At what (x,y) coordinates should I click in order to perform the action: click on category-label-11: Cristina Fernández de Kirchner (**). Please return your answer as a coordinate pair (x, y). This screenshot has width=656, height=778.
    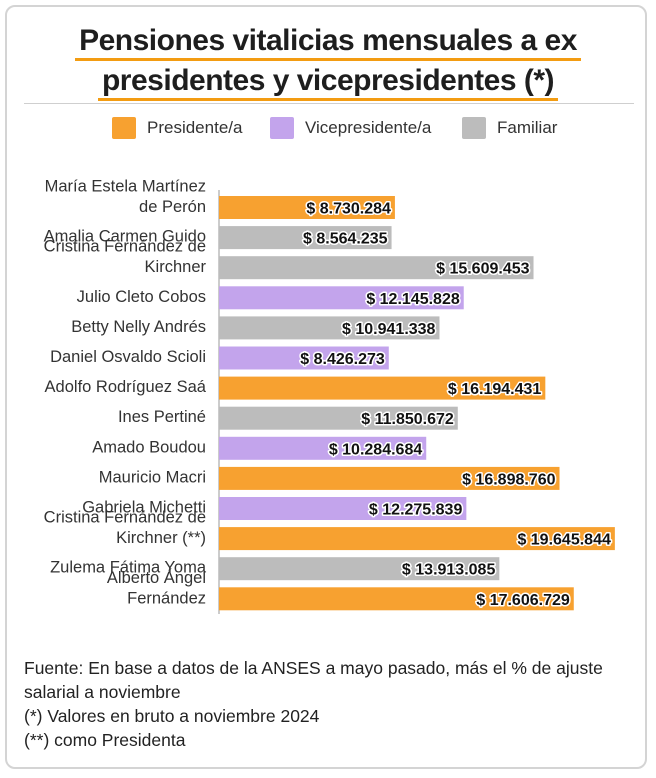
    Looking at the image, I should click on (125, 528).